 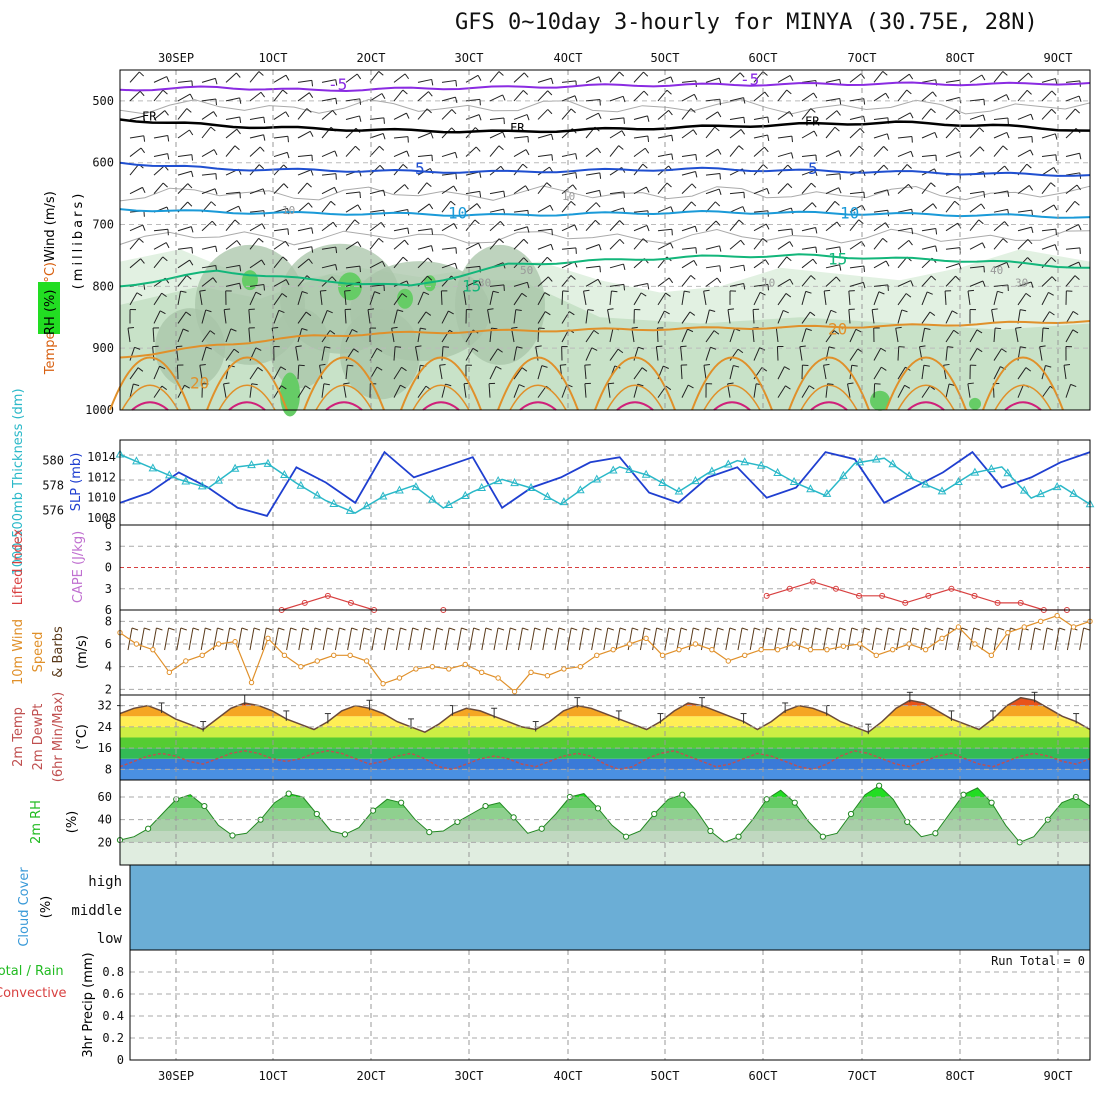 What do you see at coordinates (960, 1076) in the screenshot?
I see `date-label-bottom: 8OCT` at bounding box center [960, 1076].